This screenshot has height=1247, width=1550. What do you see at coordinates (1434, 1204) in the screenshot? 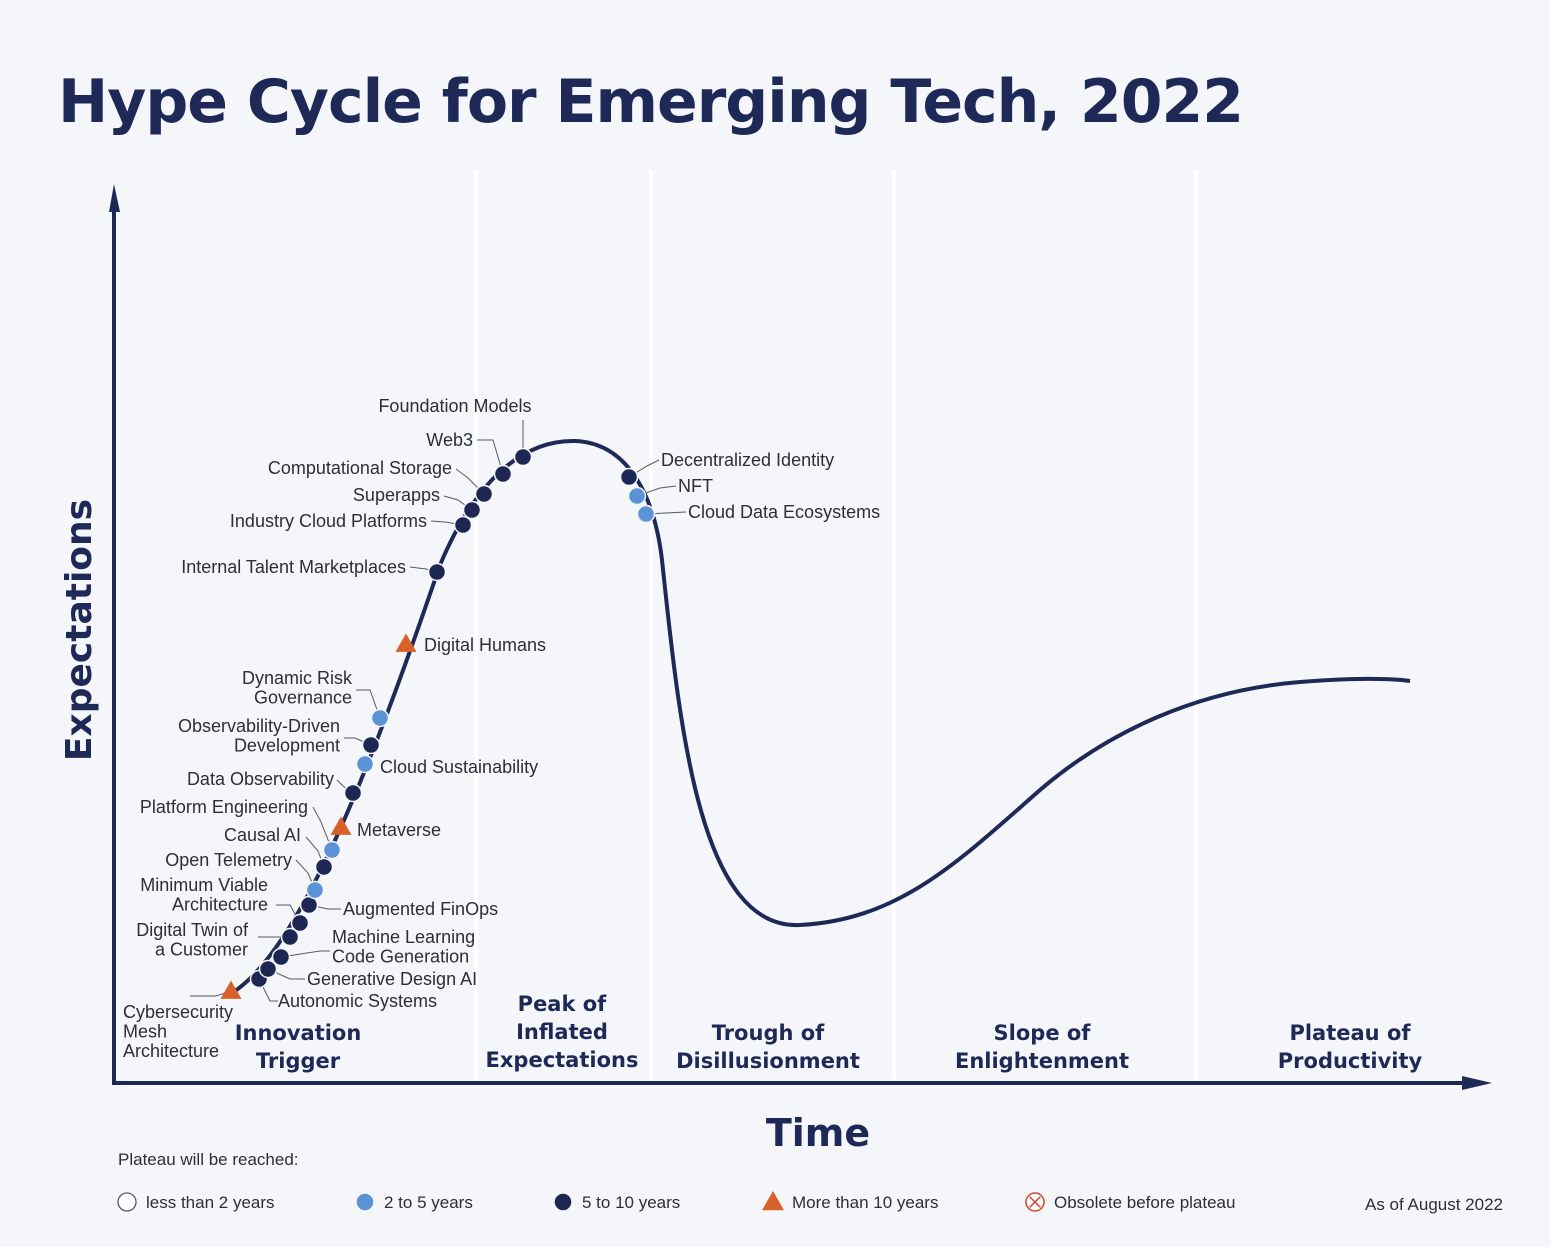
I see `footnote: As of August 2022` at bounding box center [1434, 1204].